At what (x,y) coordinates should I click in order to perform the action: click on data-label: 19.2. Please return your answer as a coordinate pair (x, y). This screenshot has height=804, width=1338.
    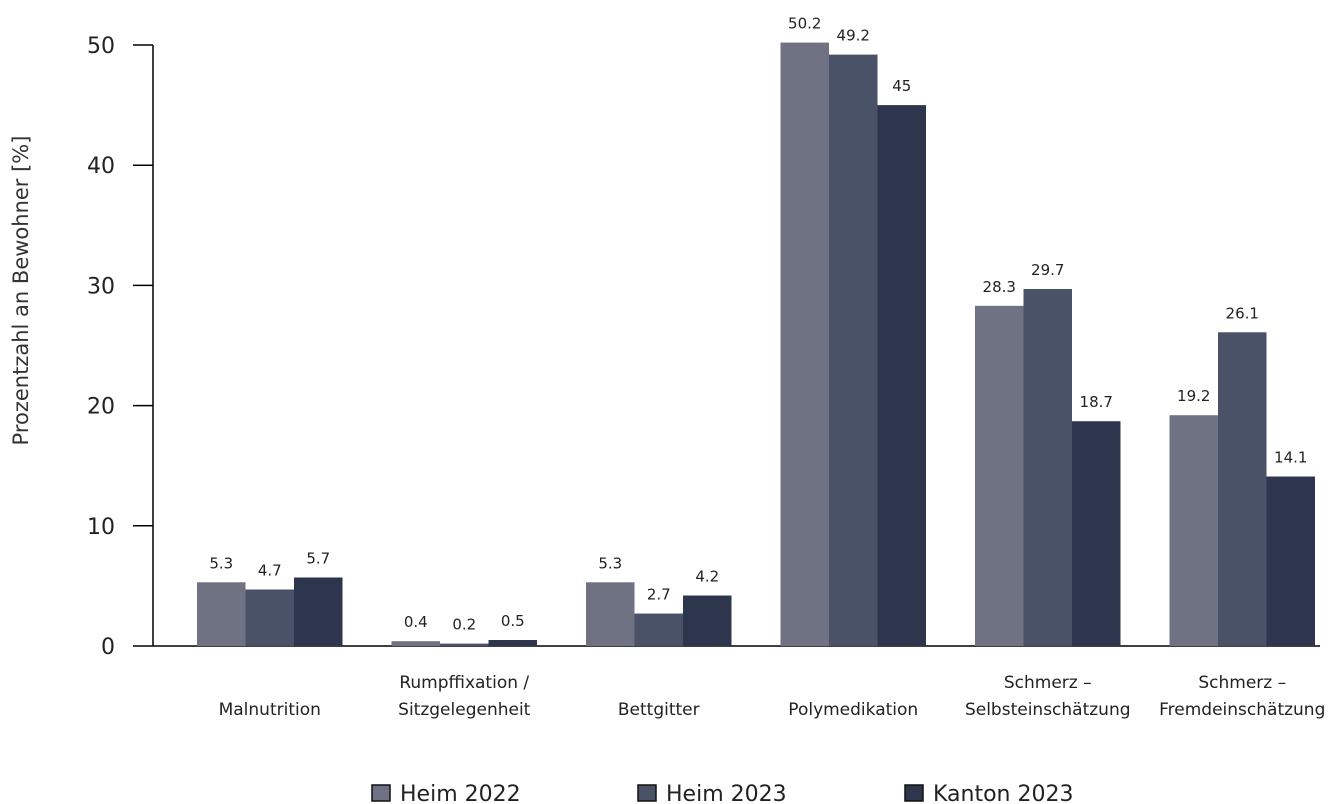
    Looking at the image, I should click on (1193, 396).